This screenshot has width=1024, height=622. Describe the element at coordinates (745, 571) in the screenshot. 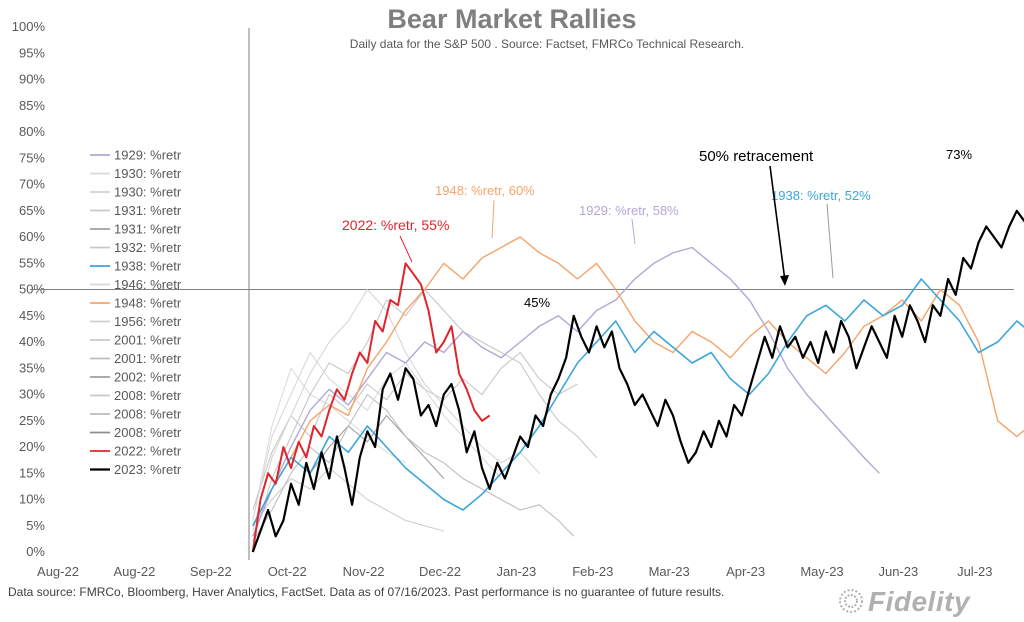

I see `x-tick-label: Apr-23` at that location.